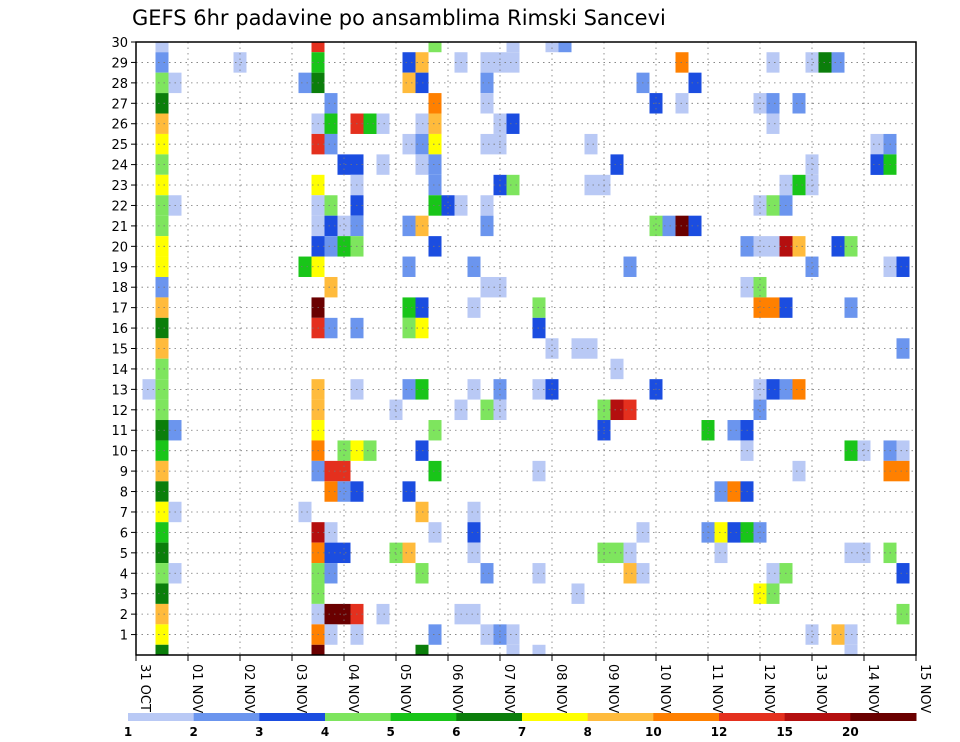  Describe the element at coordinates (404, 688) in the screenshot. I see `x-tick-label: 05 NOV` at that location.